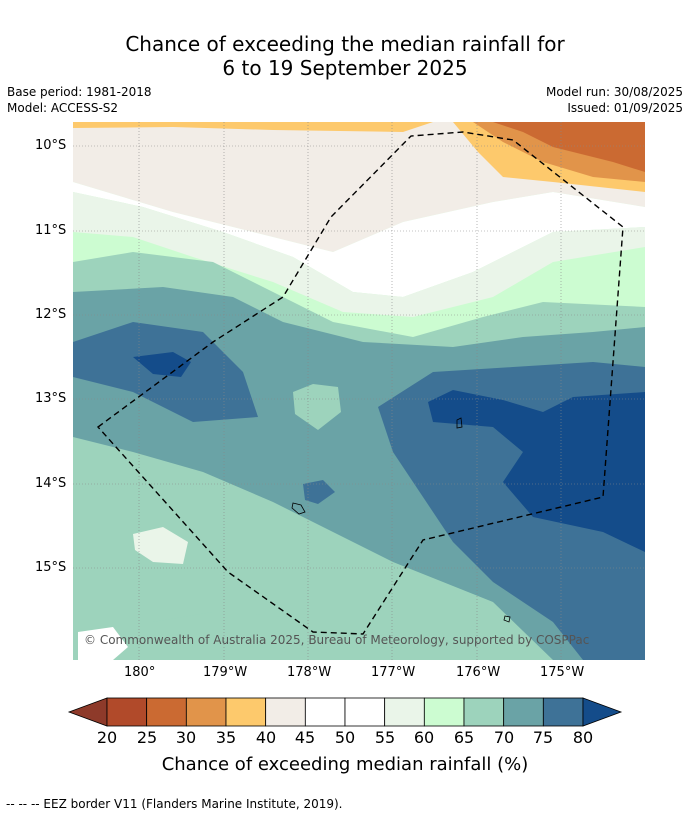 The width and height of the screenshot is (690, 816). I want to click on cbar-tick: 65, so click(464, 737).